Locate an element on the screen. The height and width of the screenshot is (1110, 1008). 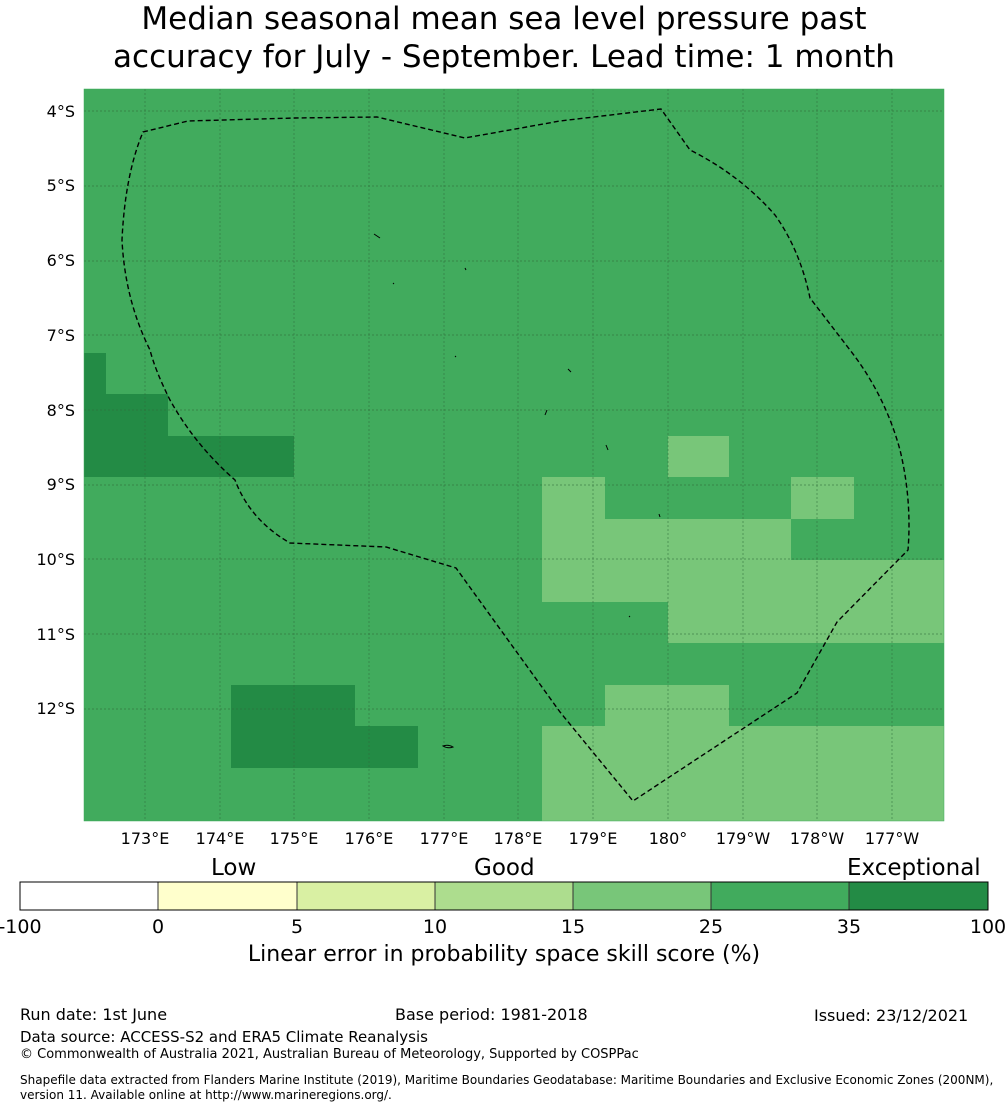
islands is located at coordinates (517, 491).